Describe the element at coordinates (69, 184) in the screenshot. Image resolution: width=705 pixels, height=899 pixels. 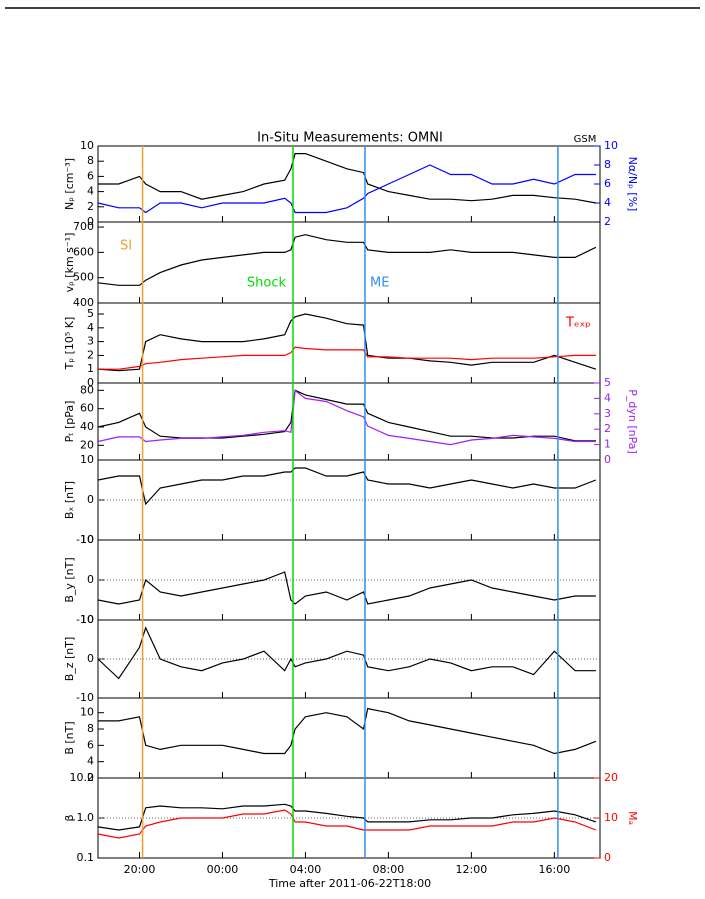
I see `y-axis-label: Nₚ [cm⁻³]` at that location.